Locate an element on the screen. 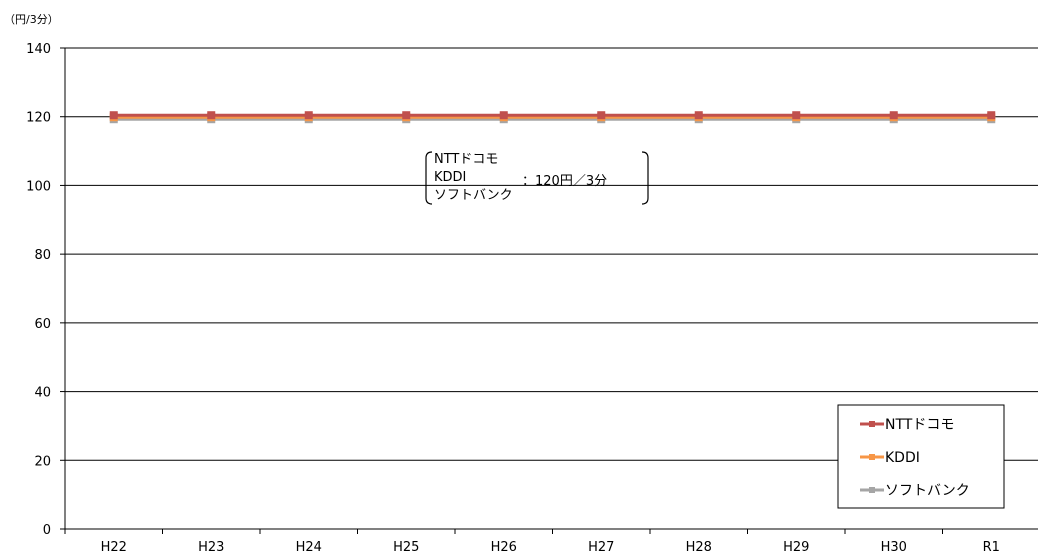 The height and width of the screenshot is (557, 1038). legend-label-ntt-docomo: NTTドコモ is located at coordinates (919, 425).